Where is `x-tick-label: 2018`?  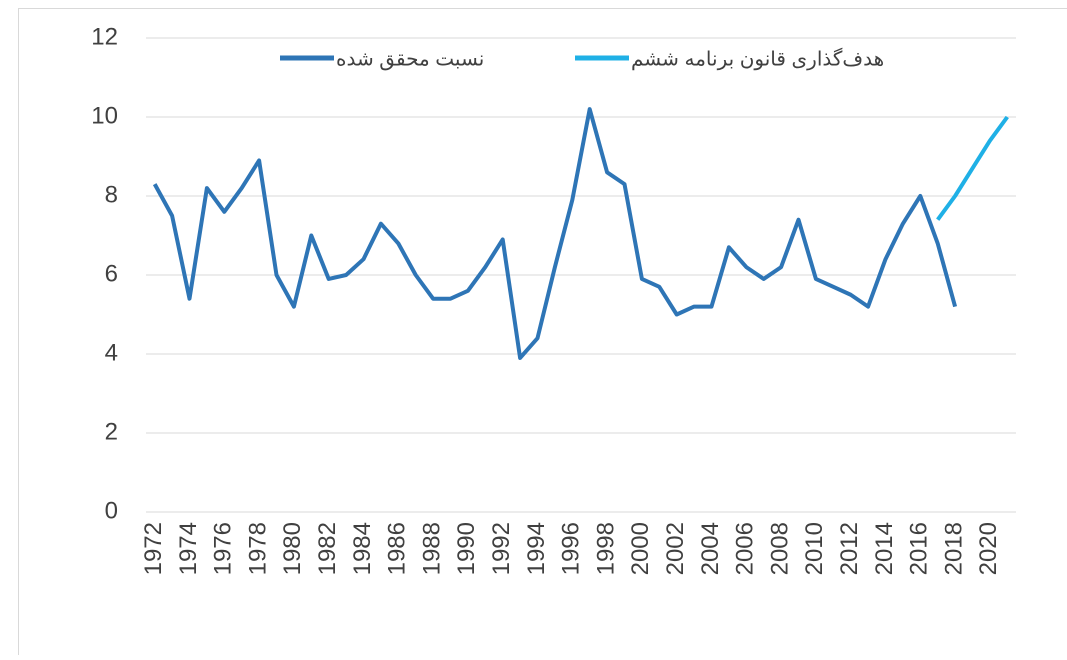
x-tick-label: 2018 is located at coordinates (953, 548).